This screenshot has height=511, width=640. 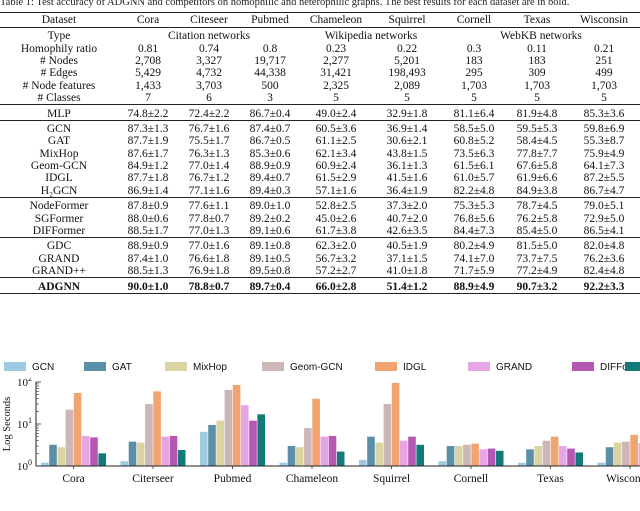 What do you see at coordinates (474, 218) in the screenshot?
I see `table-cell: 76.8±5.6` at bounding box center [474, 218].